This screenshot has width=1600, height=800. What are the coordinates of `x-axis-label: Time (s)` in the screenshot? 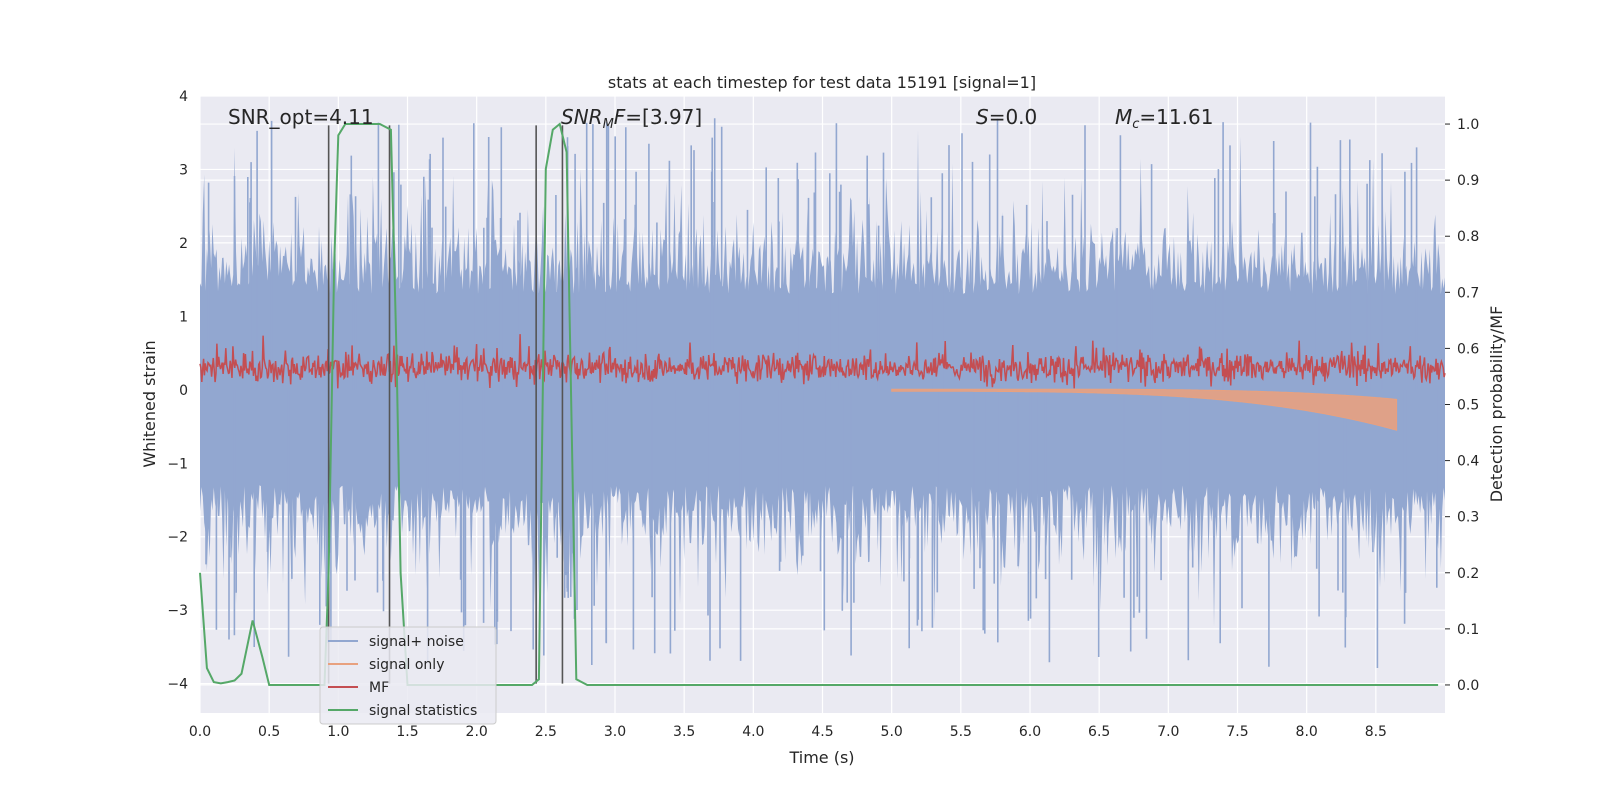 It's located at (821, 757).